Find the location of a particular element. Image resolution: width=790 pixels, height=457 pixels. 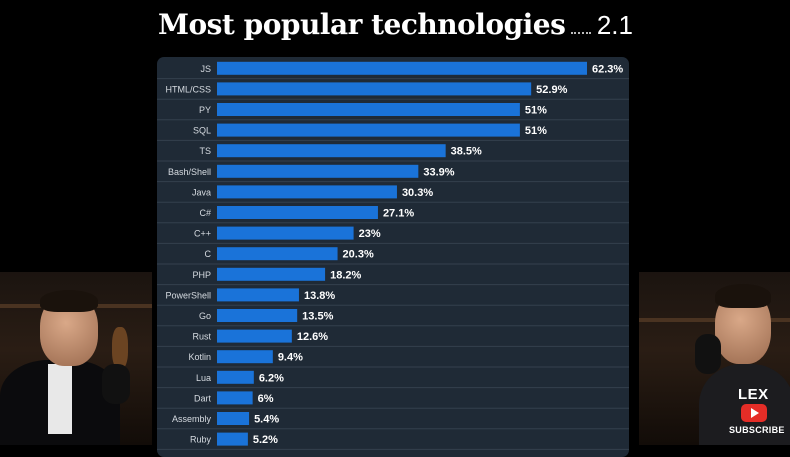

category-label: TS is located at coordinates (205, 151).